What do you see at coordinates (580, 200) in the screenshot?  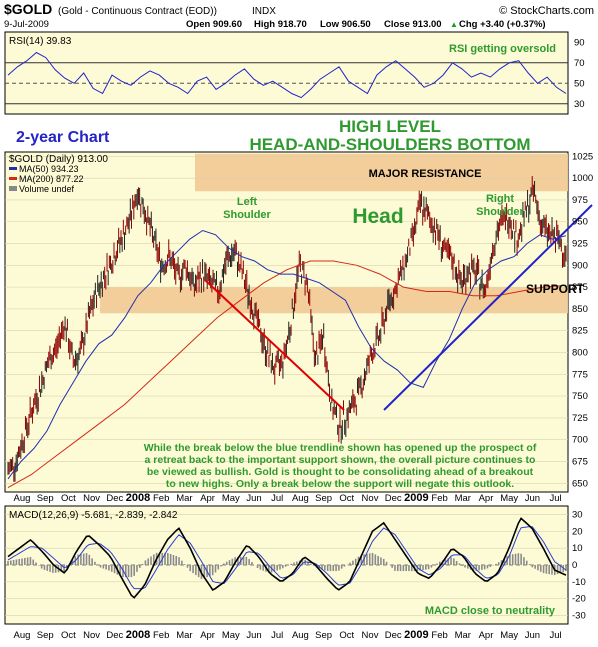 I see `price-tick-label: 975` at bounding box center [580, 200].